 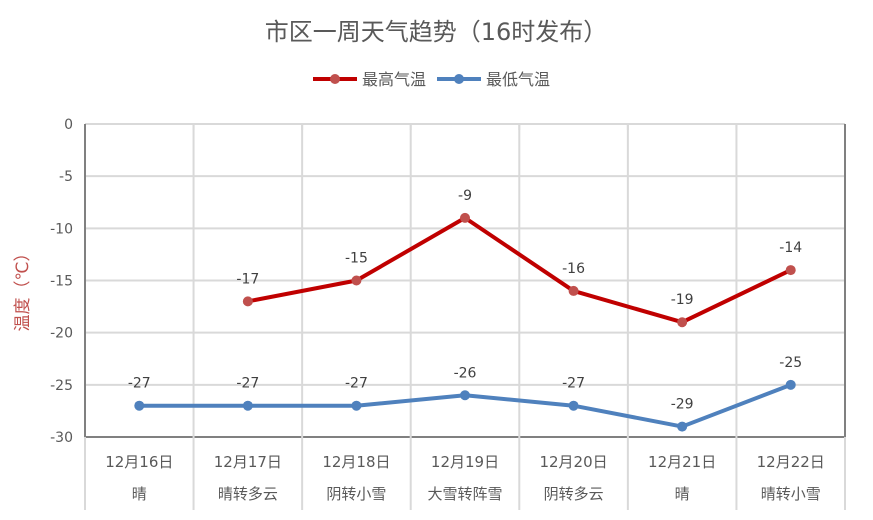 I want to click on x-tick-label: 12月16日, so click(x=139, y=462).